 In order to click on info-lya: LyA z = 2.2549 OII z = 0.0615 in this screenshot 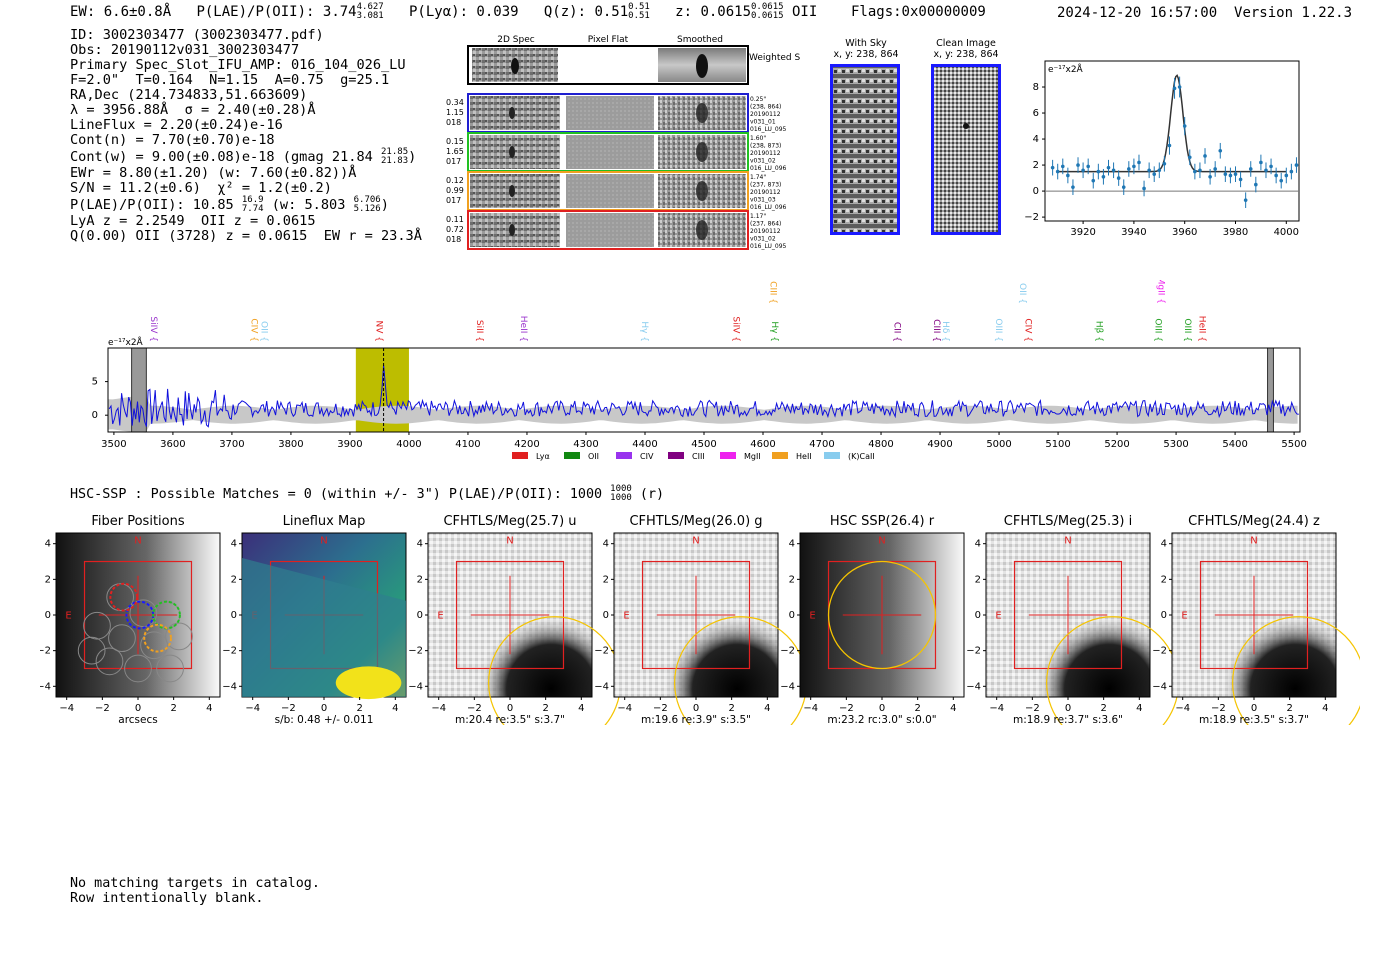, I will do `click(193, 221)`.